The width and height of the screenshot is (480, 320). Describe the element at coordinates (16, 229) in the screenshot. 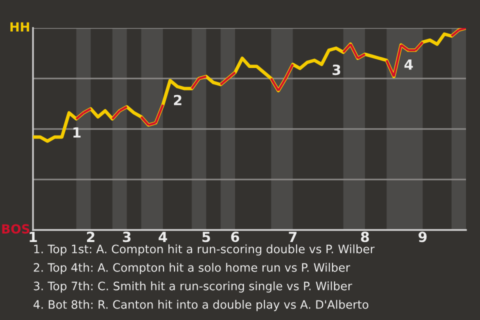

I see `text: BOS` at that location.